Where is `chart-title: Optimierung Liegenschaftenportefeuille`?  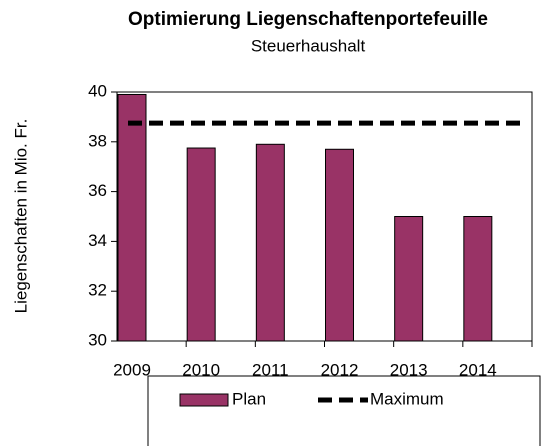
chart-title: Optimierung Liegenschaftenportefeuille is located at coordinates (308, 19).